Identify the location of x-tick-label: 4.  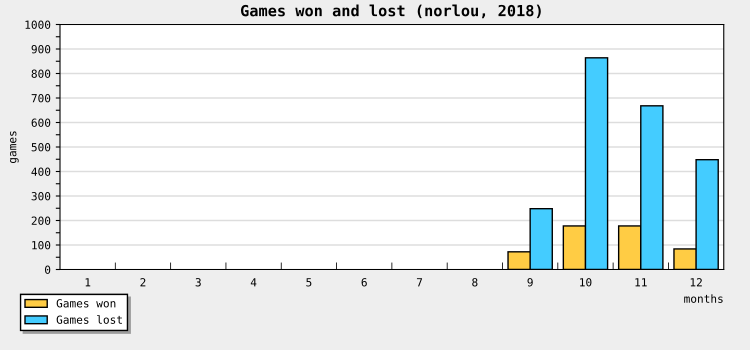
(253, 282).